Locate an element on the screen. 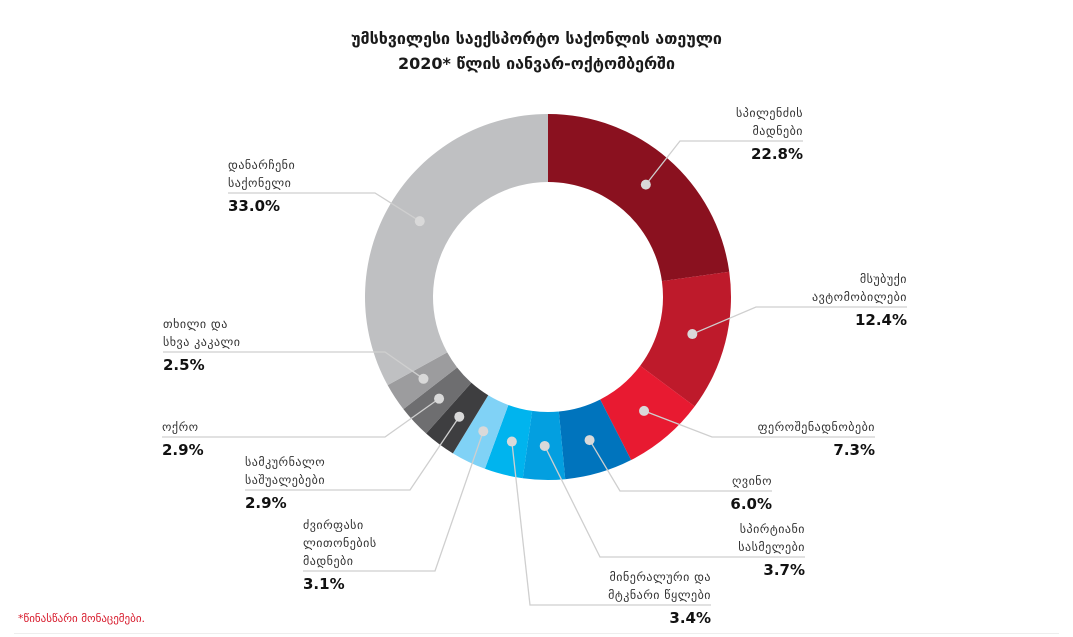  slice-label: სამკურნალო საშუალებები 2.9% is located at coordinates (327, 482).